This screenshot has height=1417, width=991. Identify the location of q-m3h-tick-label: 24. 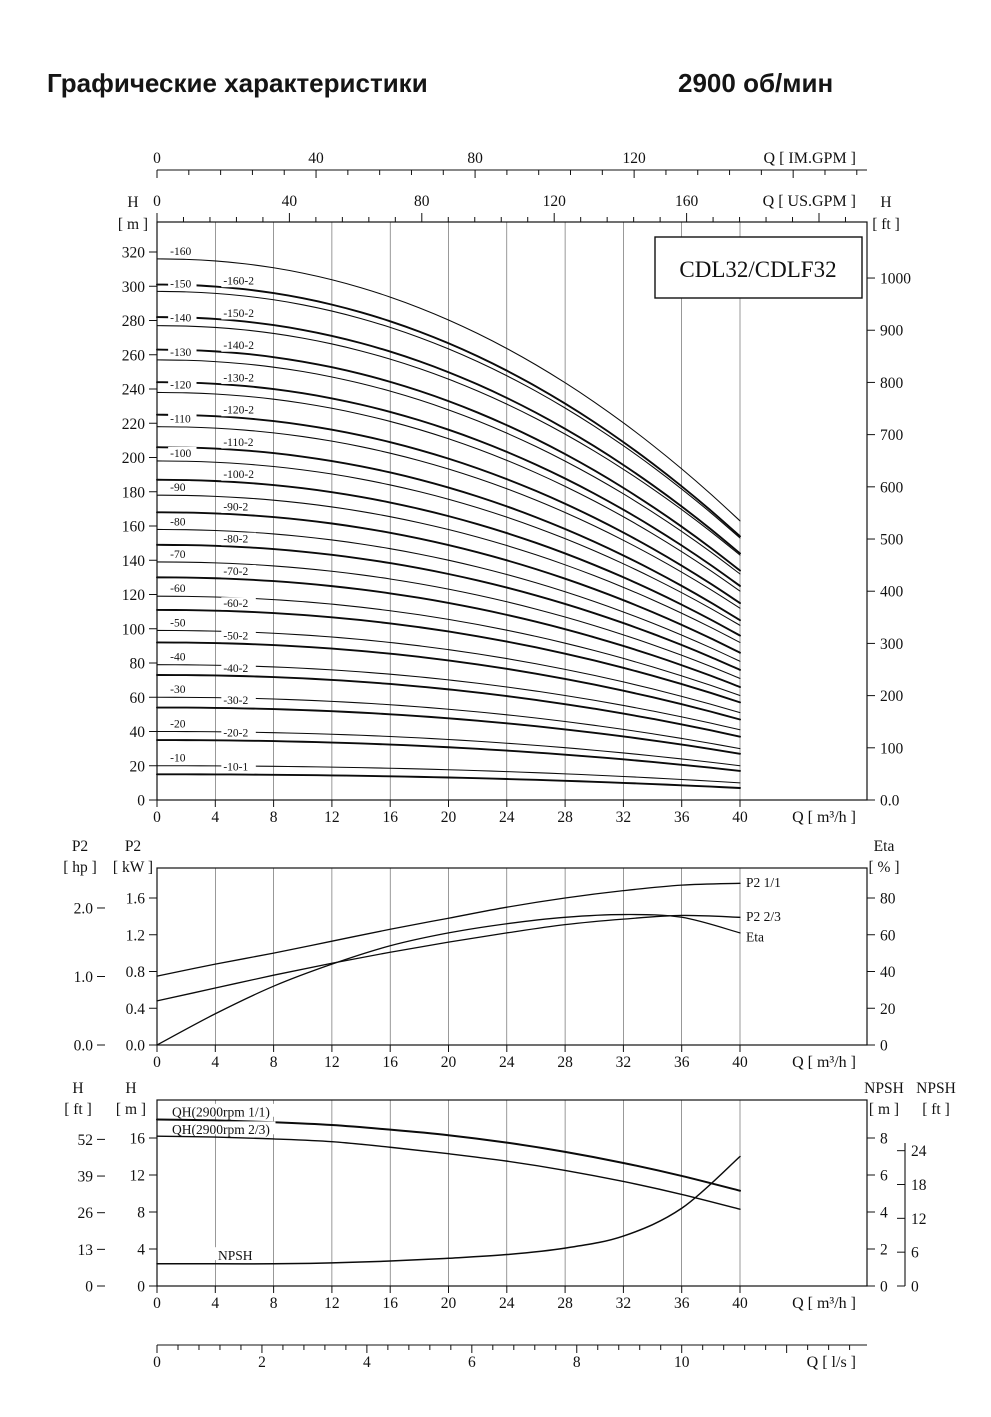
(507, 817).